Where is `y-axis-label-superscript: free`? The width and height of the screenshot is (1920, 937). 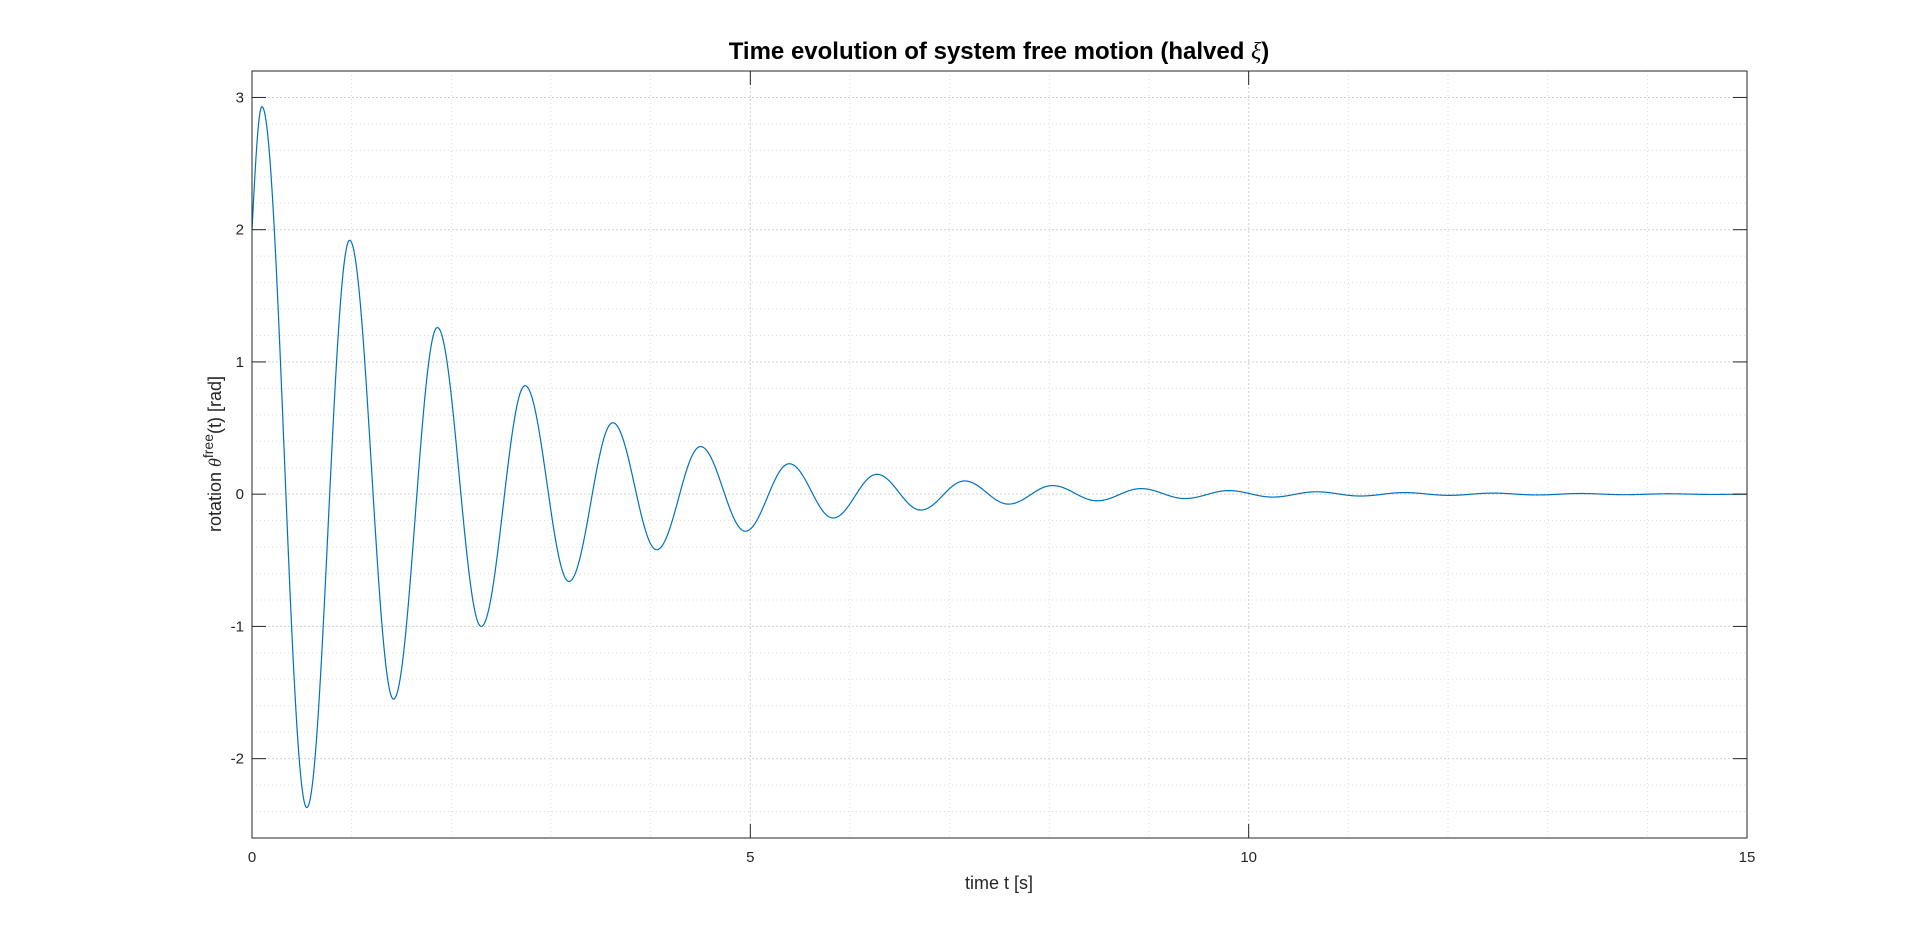 y-axis-label-superscript: free is located at coordinates (208, 446).